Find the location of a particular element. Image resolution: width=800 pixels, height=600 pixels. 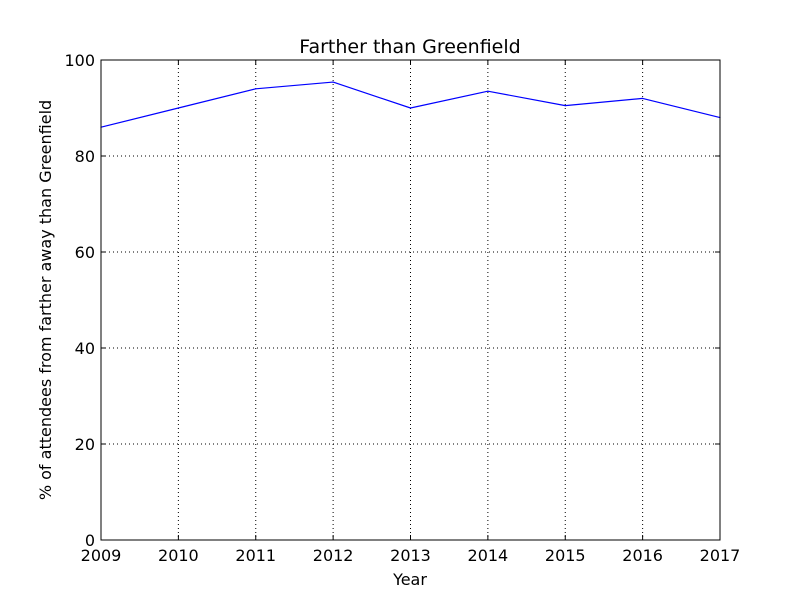

x-tick-label: 2011 is located at coordinates (255, 555).